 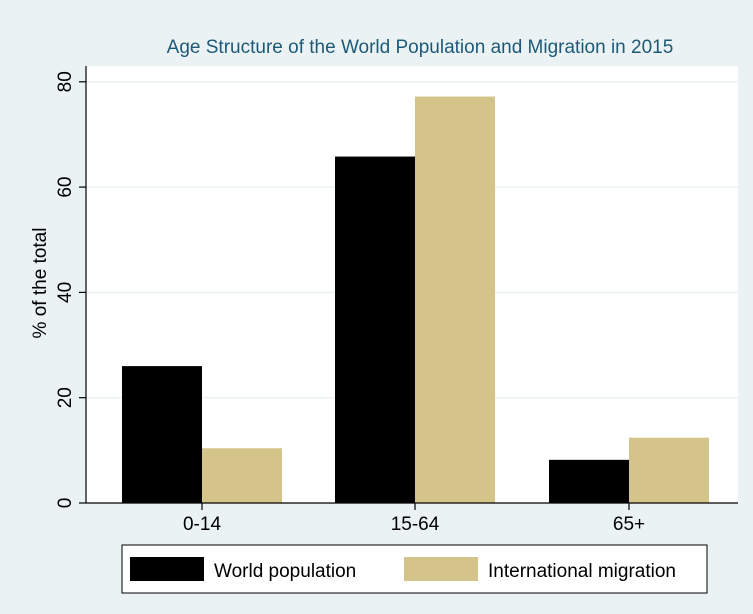 I want to click on legend-label-world-population: World population, so click(x=285, y=571).